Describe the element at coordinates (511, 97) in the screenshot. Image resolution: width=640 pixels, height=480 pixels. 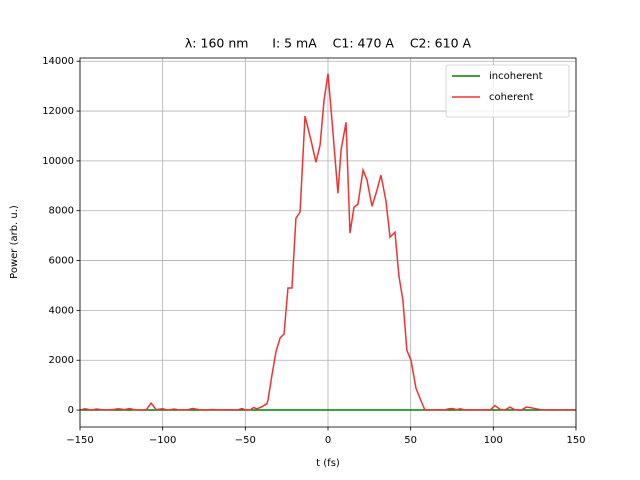
I see `legend-label: coherent` at that location.